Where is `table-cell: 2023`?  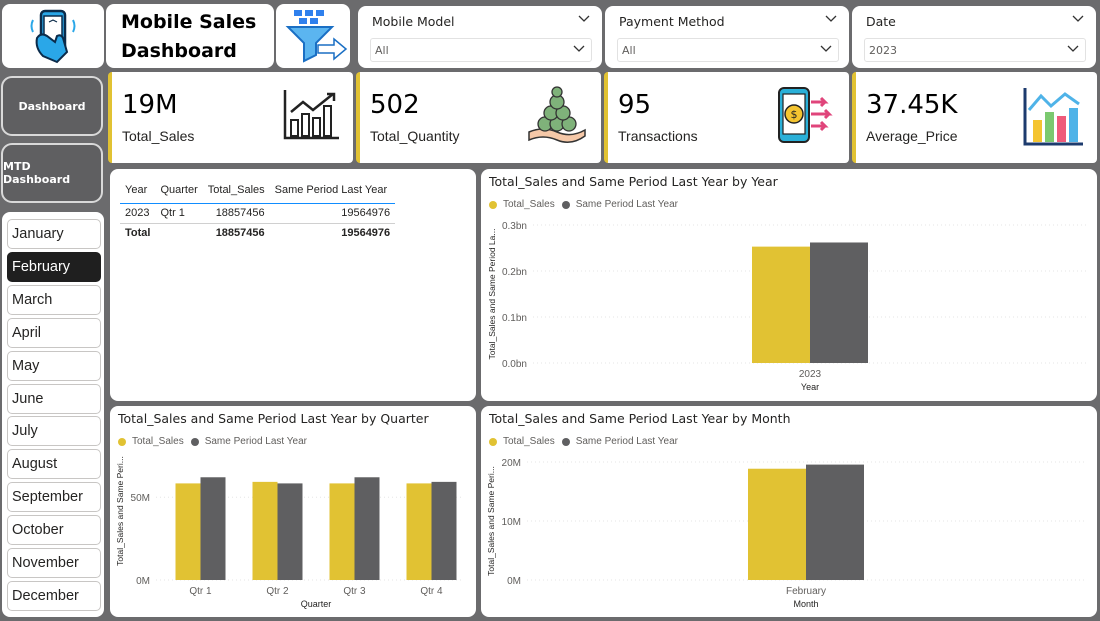
table-cell: 2023 is located at coordinates (137, 213).